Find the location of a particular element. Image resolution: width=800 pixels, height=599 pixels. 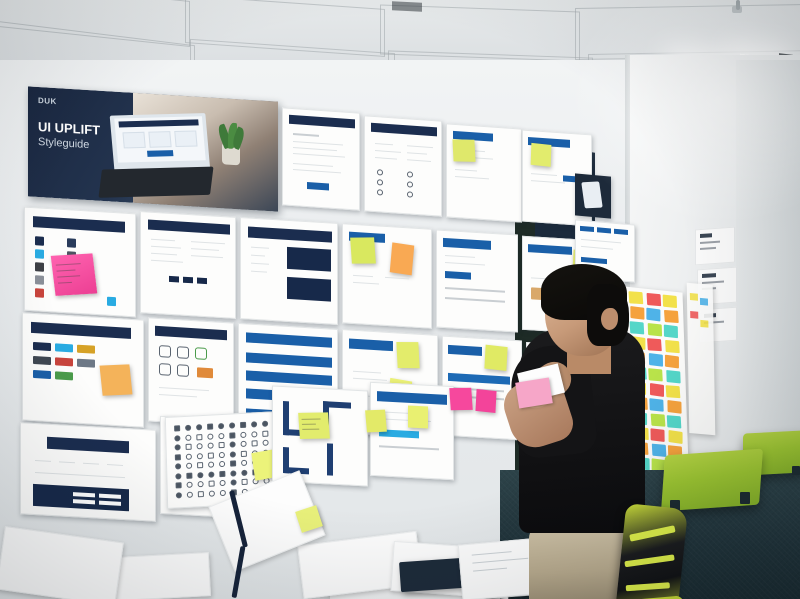

dark-notebook is located at coordinates (432, 575).